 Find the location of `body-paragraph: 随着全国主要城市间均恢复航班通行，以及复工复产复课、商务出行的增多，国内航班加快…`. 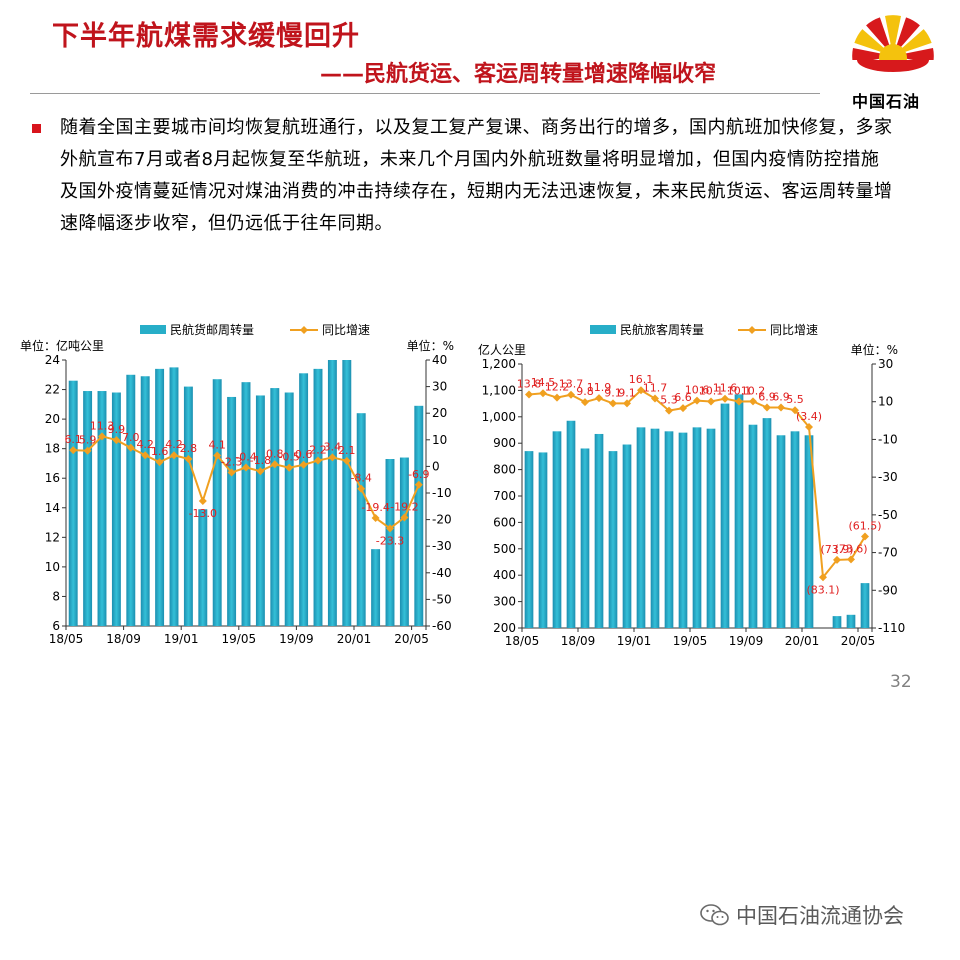

body-paragraph: 随着全国主要城市间均恢复航班通行，以及复工复产复课、商务出行的增多，国内航班加快… is located at coordinates (476, 175).